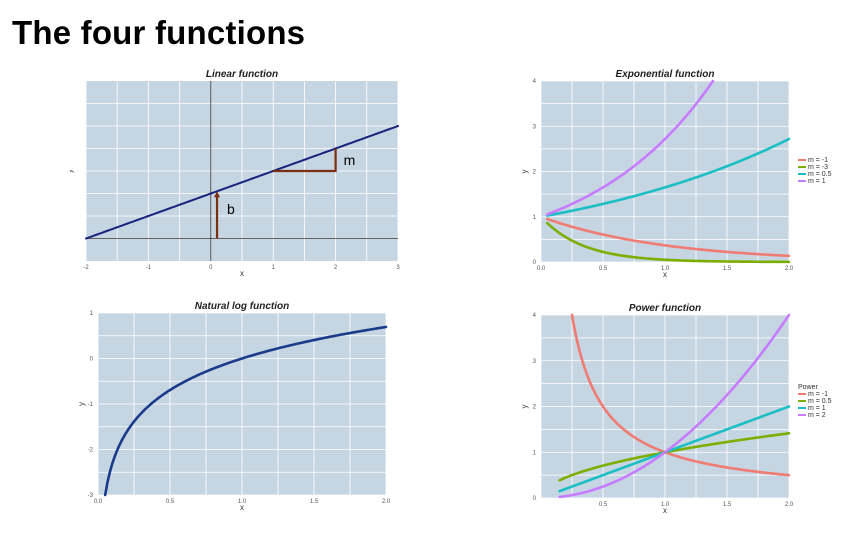 This screenshot has width=860, height=538. I want to click on intercept-arrow-head, so click(217, 194).